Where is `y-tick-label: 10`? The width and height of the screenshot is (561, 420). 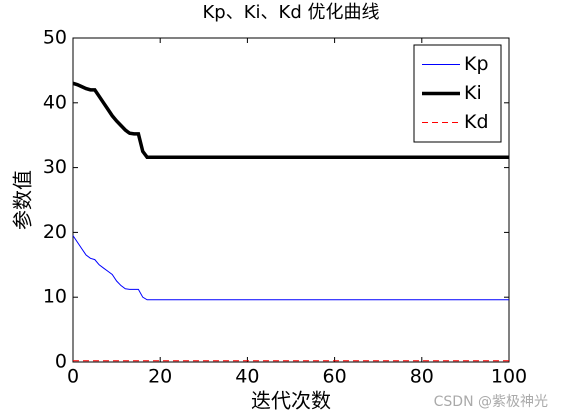
y-tick-label: 10 is located at coordinates (55, 297).